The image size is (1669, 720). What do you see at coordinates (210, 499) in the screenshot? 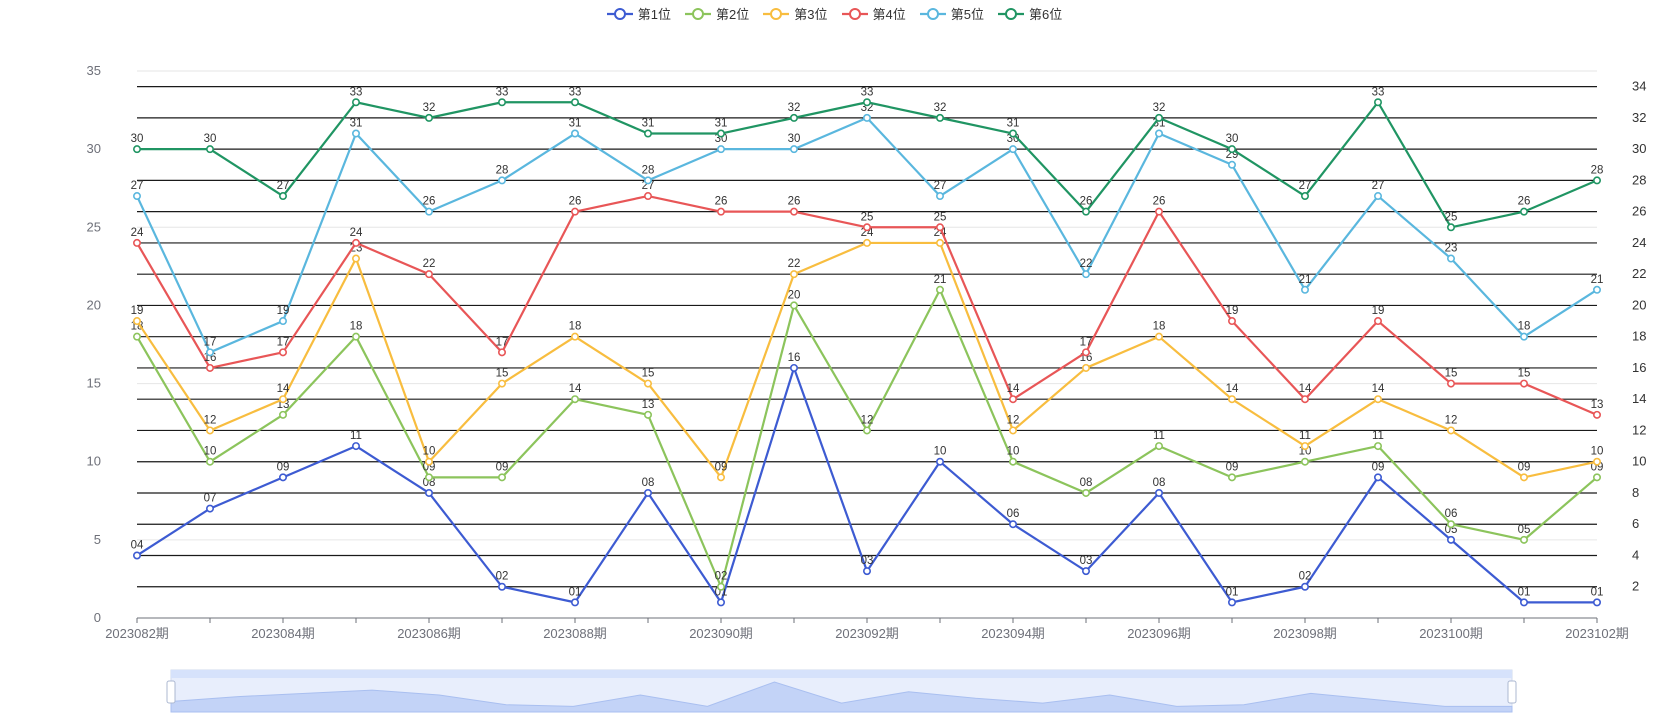
I see `data-label: 07` at bounding box center [210, 499].